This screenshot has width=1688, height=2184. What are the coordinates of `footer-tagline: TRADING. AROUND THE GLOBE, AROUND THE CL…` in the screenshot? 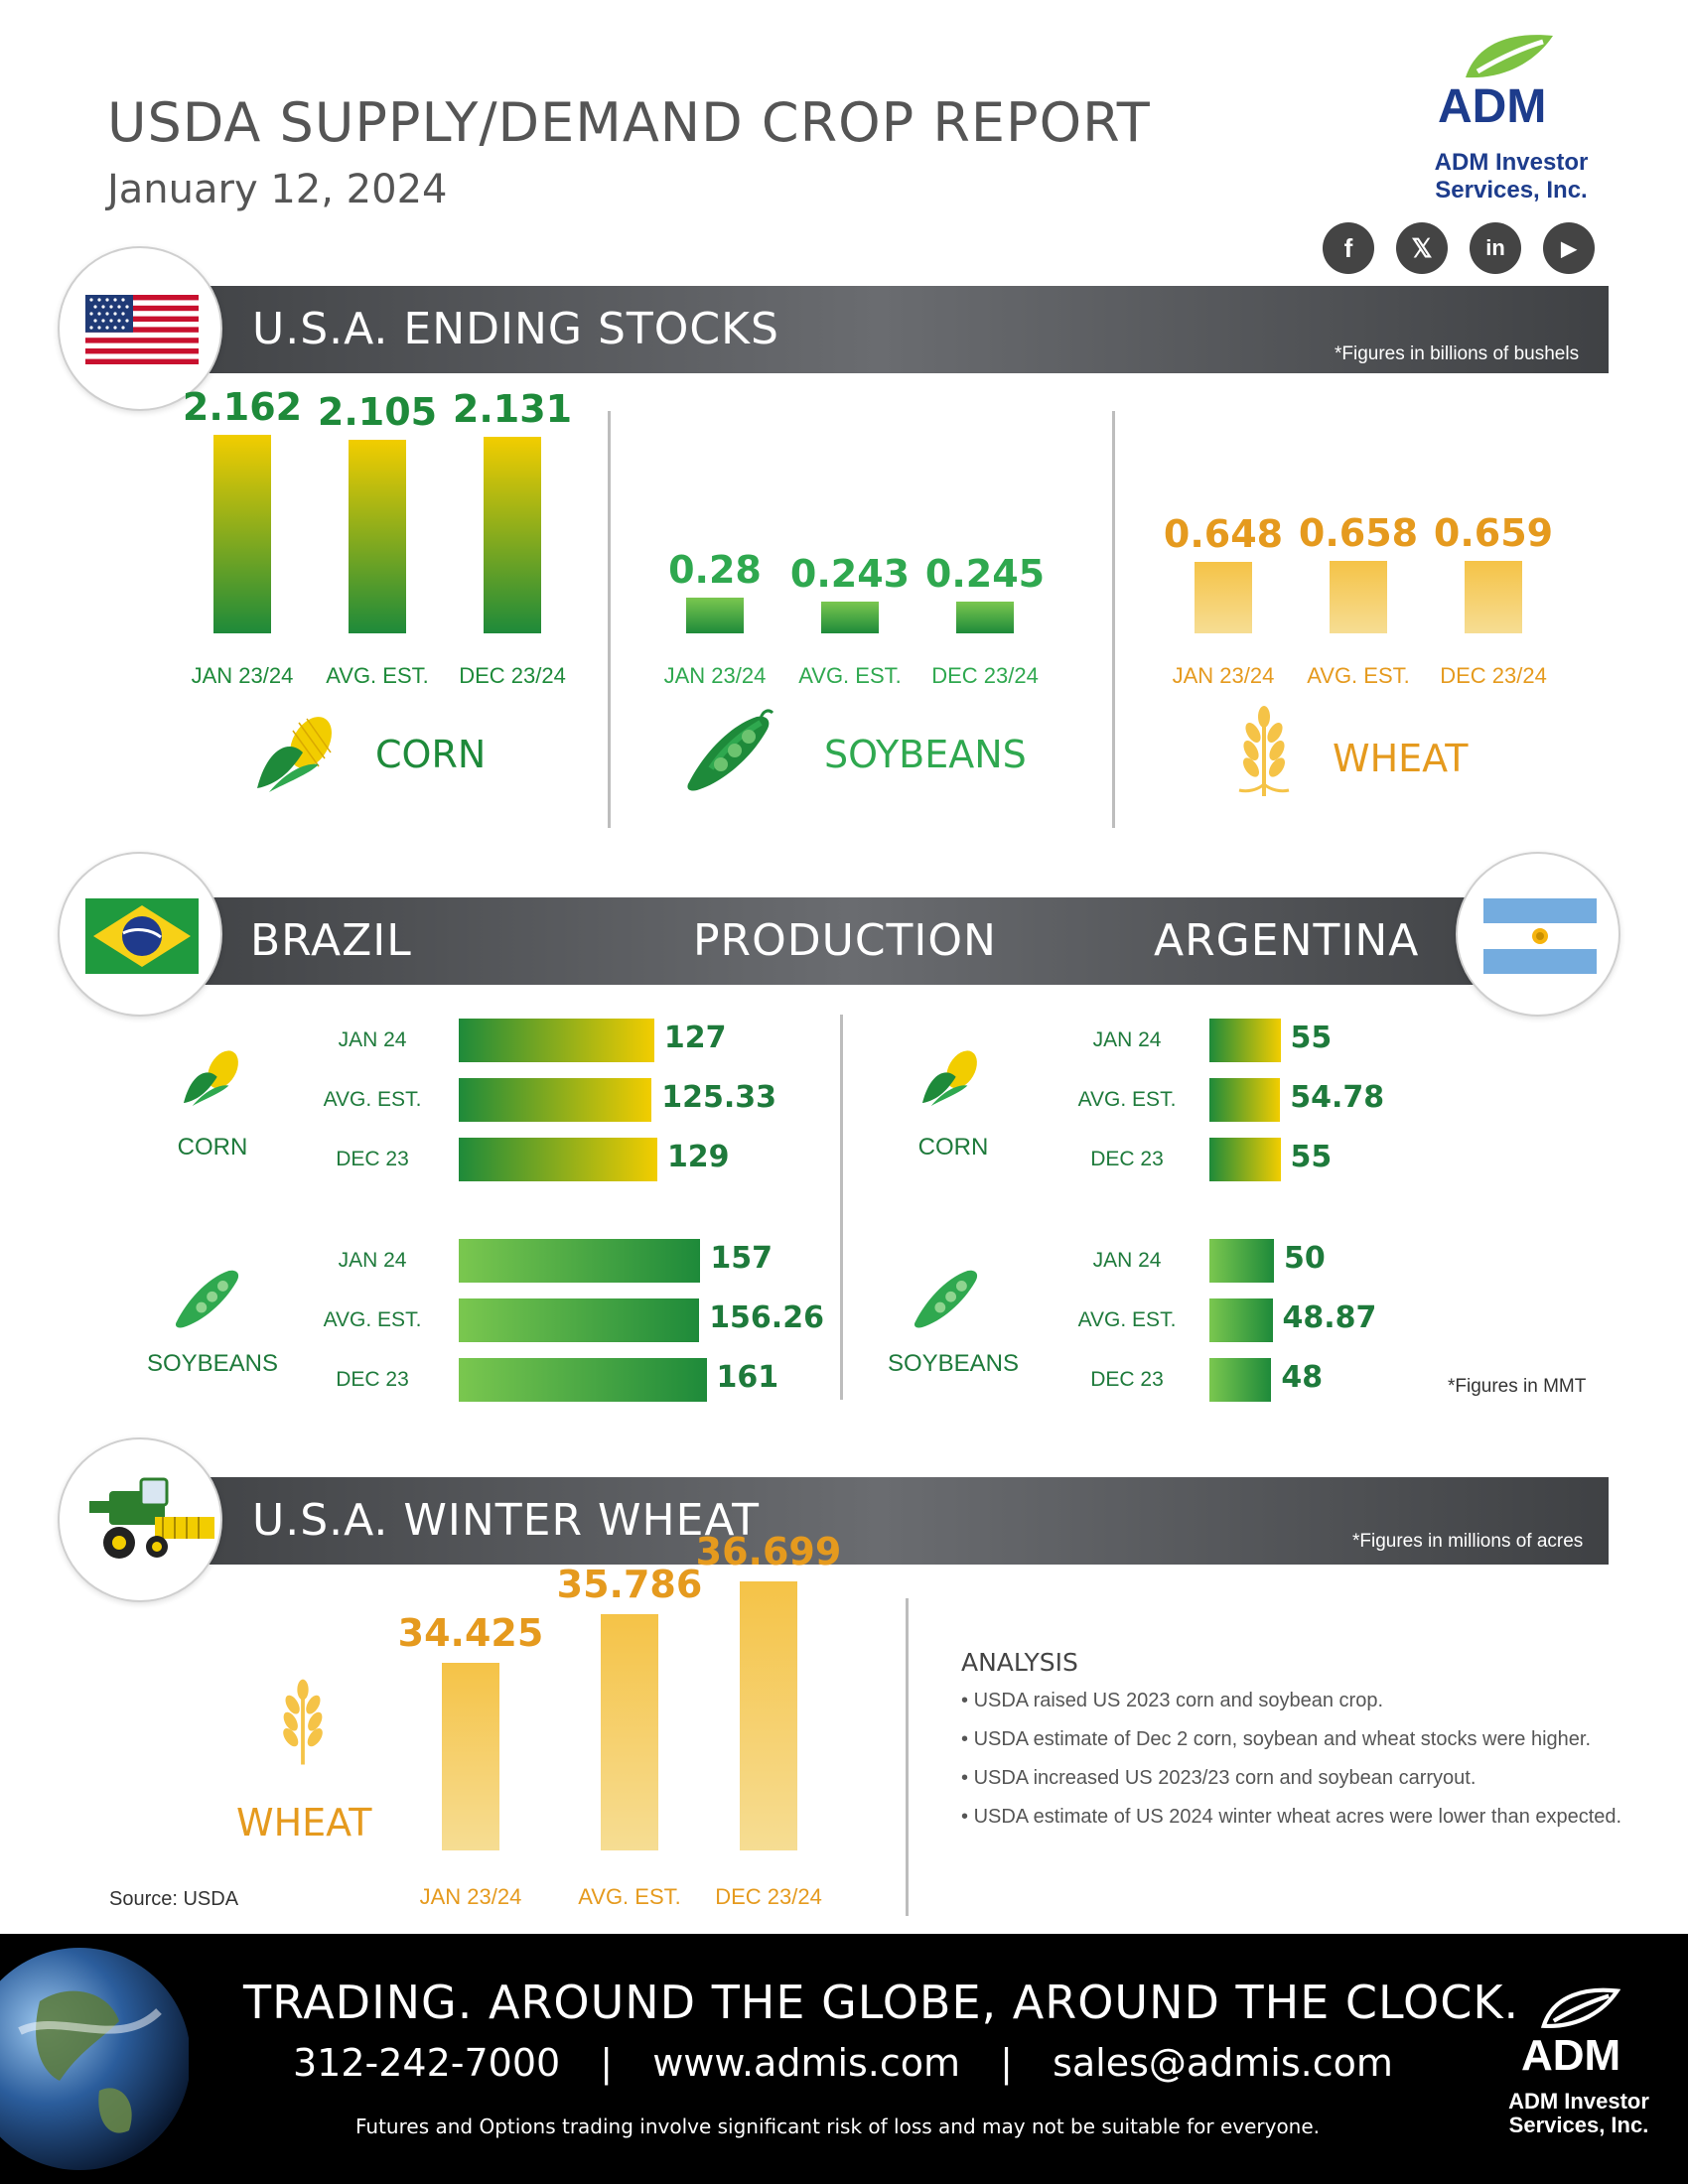 It's located at (881, 2002).